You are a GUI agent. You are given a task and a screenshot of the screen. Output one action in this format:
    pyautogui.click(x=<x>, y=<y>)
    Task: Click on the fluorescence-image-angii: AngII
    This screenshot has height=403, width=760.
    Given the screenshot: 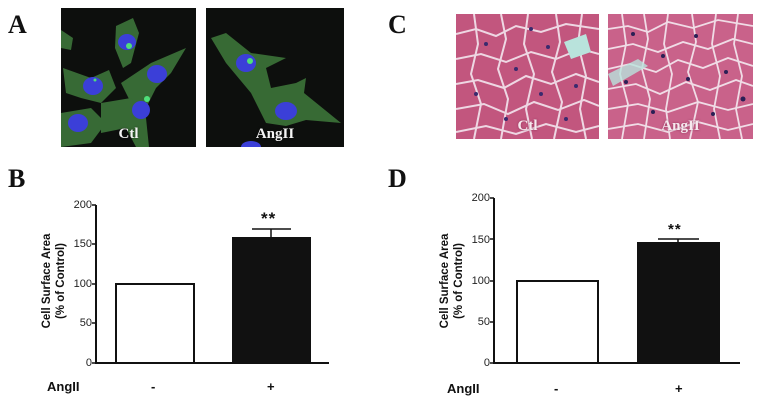 What is the action you would take?
    pyautogui.click(x=275, y=77)
    